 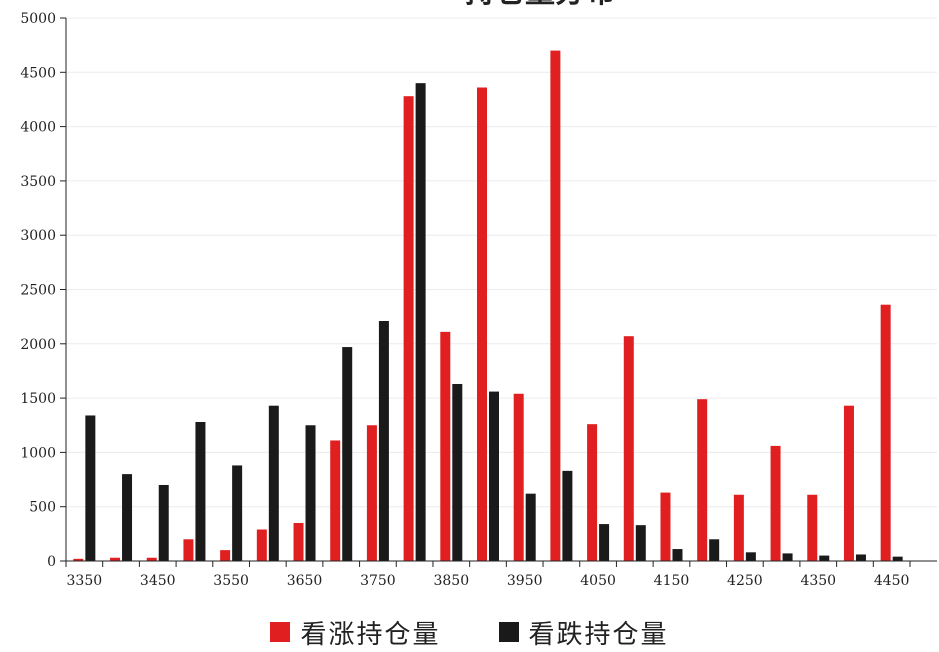 What do you see at coordinates (370, 634) in the screenshot?
I see `legend-label-call: 看涨持仓量` at bounding box center [370, 634].